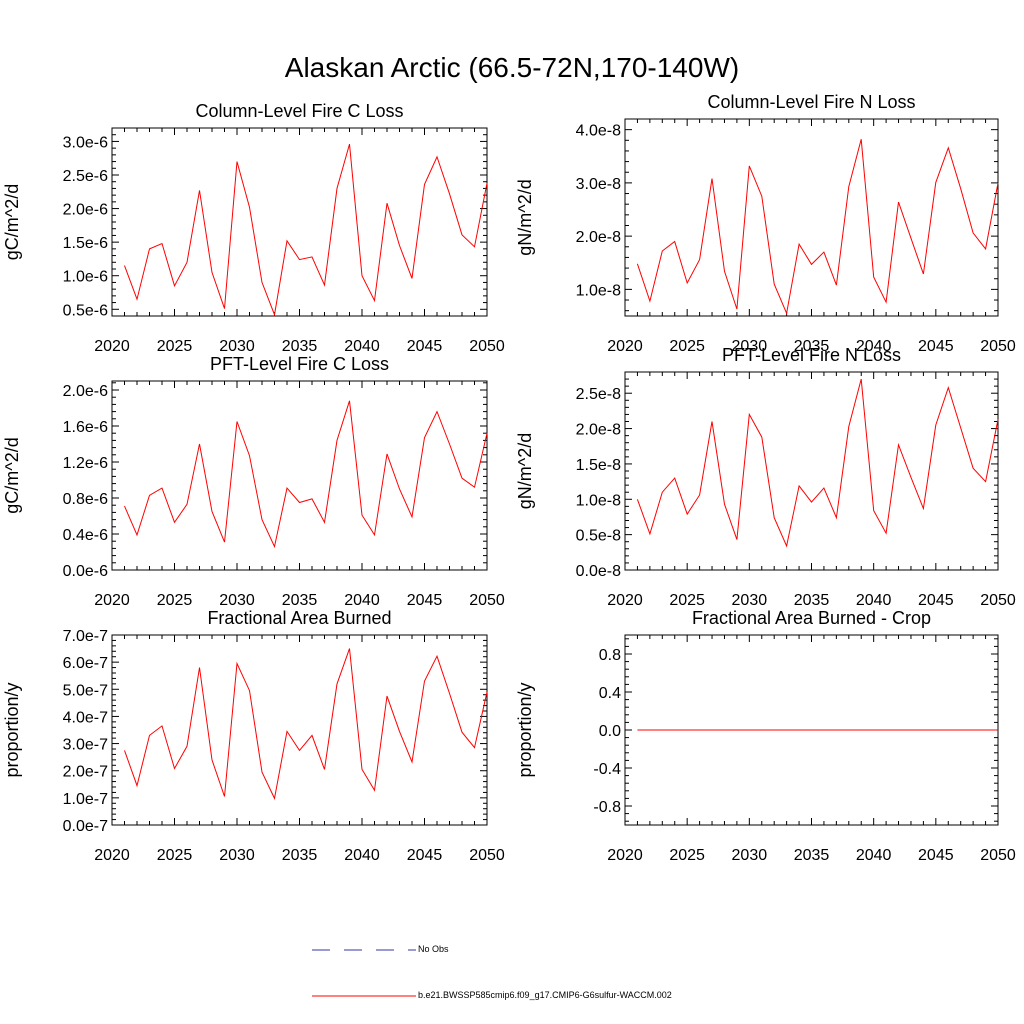 The height and width of the screenshot is (1024, 1024). I want to click on y-tick-label: 4.0e-7, so click(85, 717).